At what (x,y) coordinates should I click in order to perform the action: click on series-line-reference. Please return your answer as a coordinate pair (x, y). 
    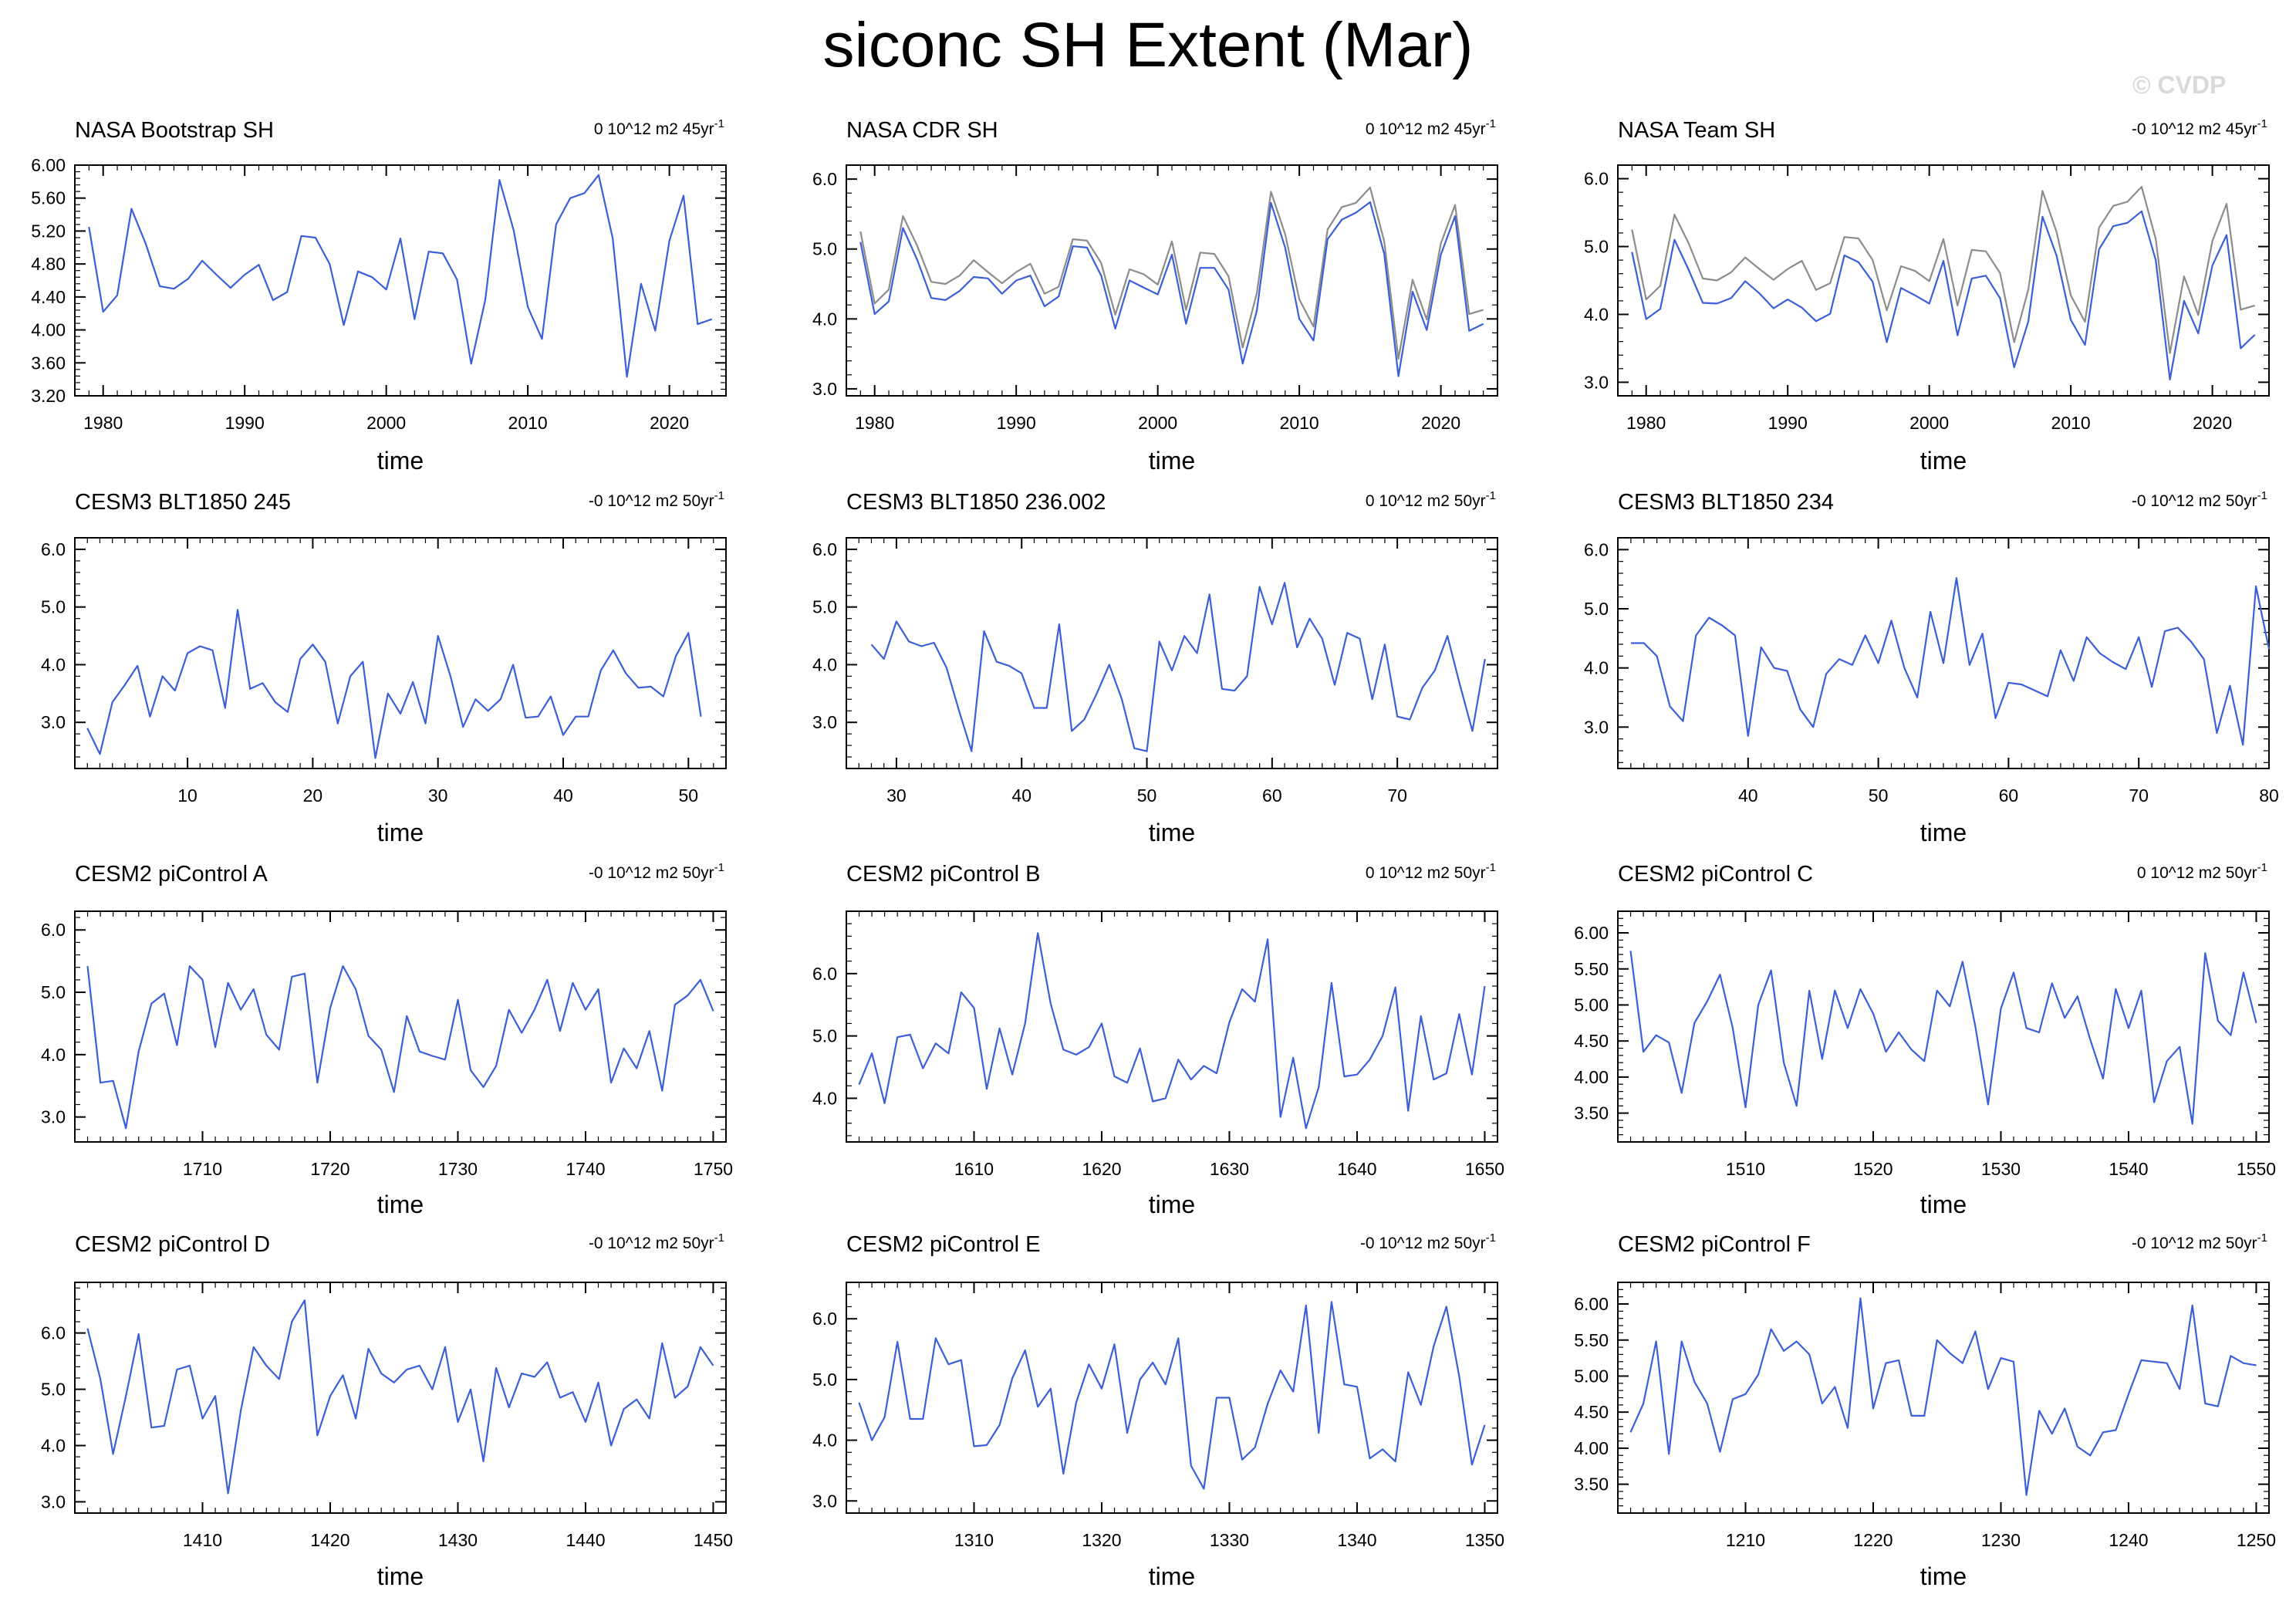
    Looking at the image, I should click on (1171, 273).